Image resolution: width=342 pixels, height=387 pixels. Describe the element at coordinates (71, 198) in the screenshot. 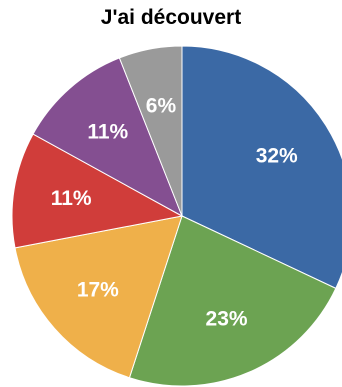

I see `pie-slice-label-3: 11%` at that location.